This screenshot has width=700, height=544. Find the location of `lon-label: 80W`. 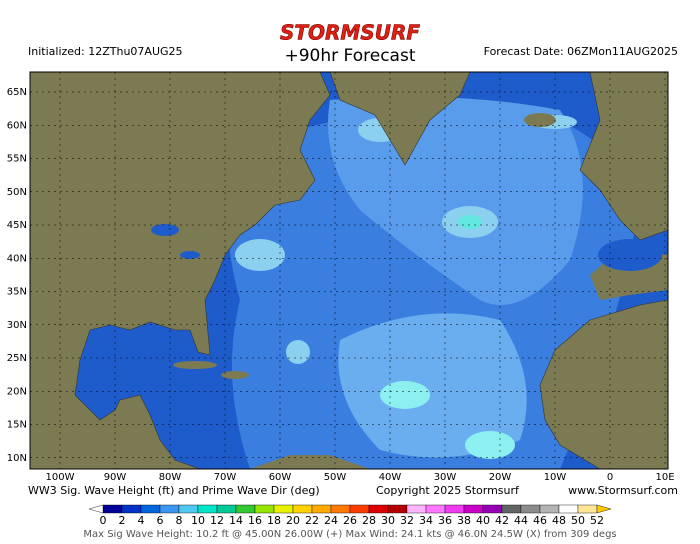

lon-label: 80W is located at coordinates (170, 477).